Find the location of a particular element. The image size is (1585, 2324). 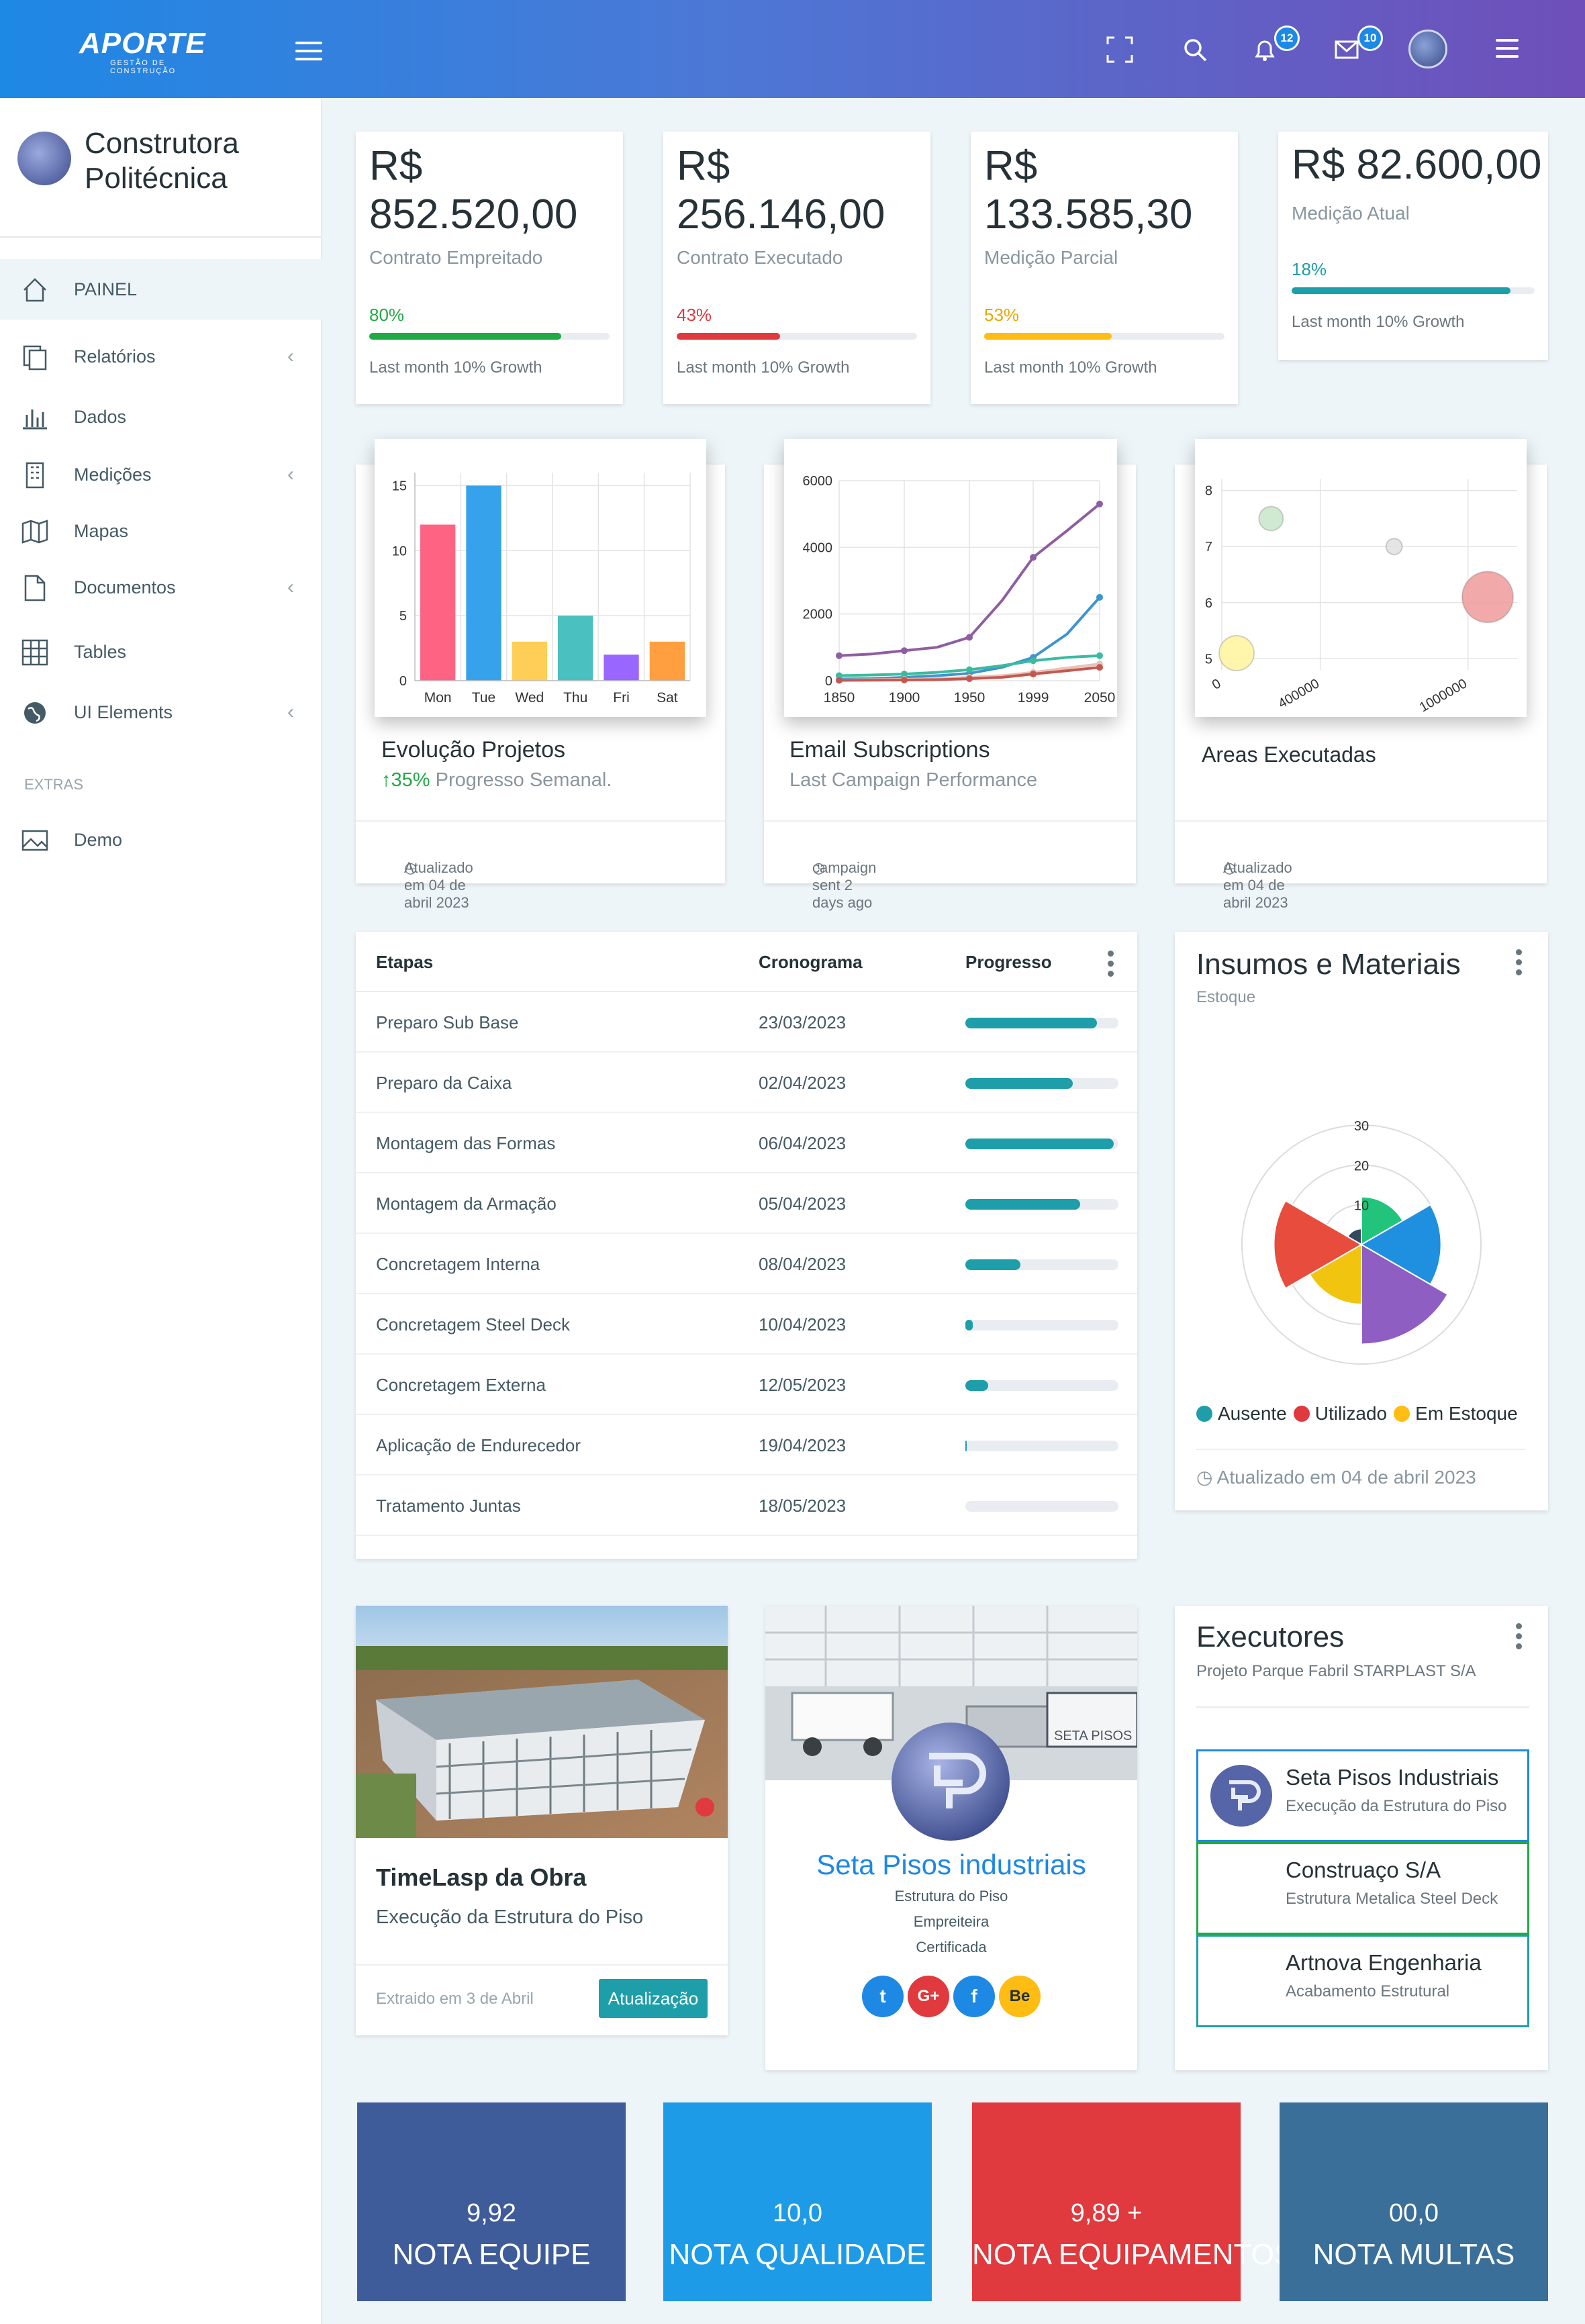

sidebar-item-ui-elements: UI Elements ‹ is located at coordinates (161, 712).